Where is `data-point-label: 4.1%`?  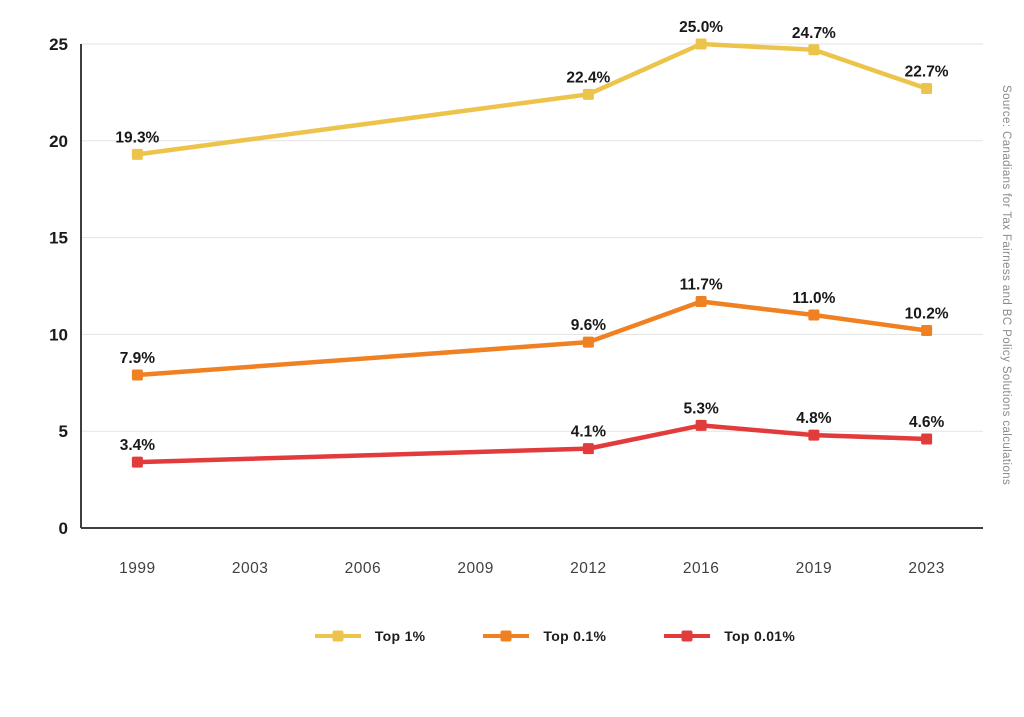 data-point-label: 4.1% is located at coordinates (589, 432).